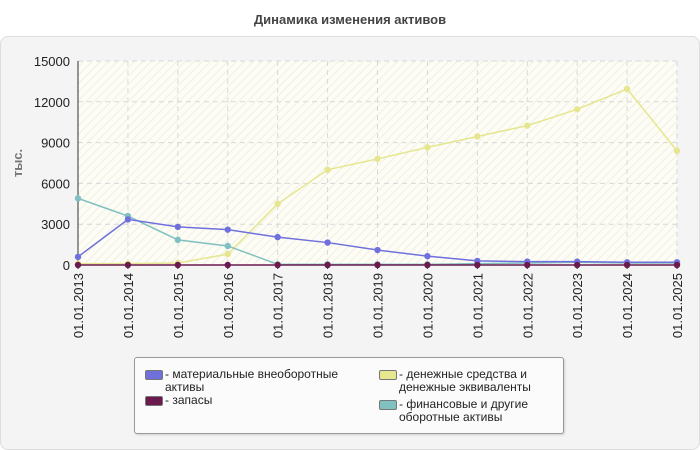 The width and height of the screenshot is (700, 450). I want to click on x-tick-label: 01.01.2013, so click(78, 305).